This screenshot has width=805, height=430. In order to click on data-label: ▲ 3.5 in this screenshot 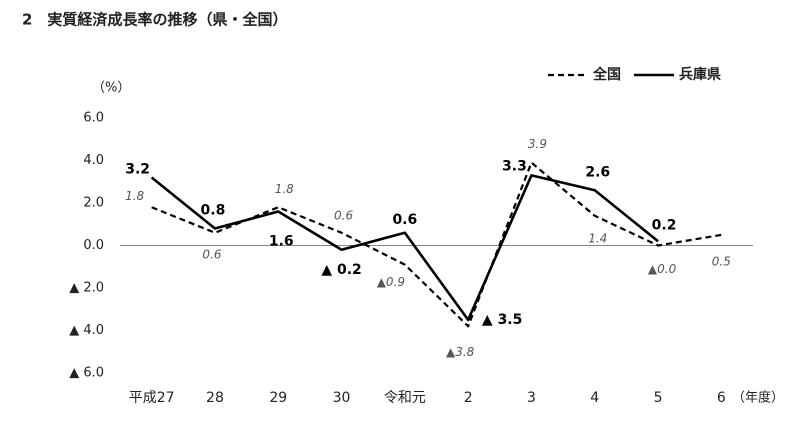, I will do `click(502, 320)`.